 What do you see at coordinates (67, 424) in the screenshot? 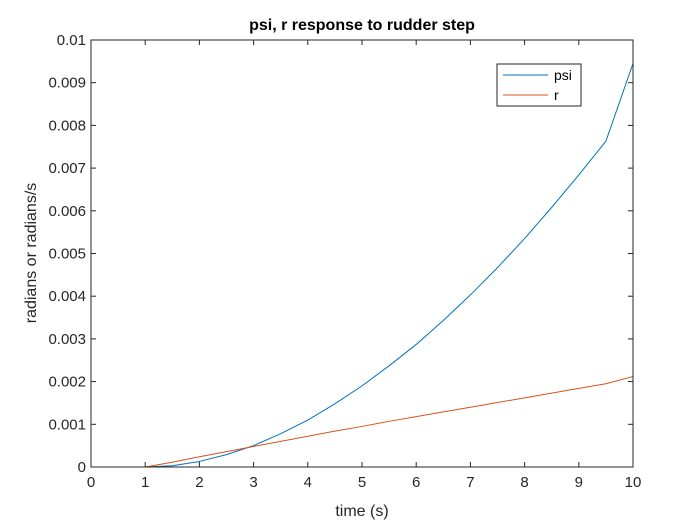
I see `y-tick-label: 0.001` at bounding box center [67, 424].